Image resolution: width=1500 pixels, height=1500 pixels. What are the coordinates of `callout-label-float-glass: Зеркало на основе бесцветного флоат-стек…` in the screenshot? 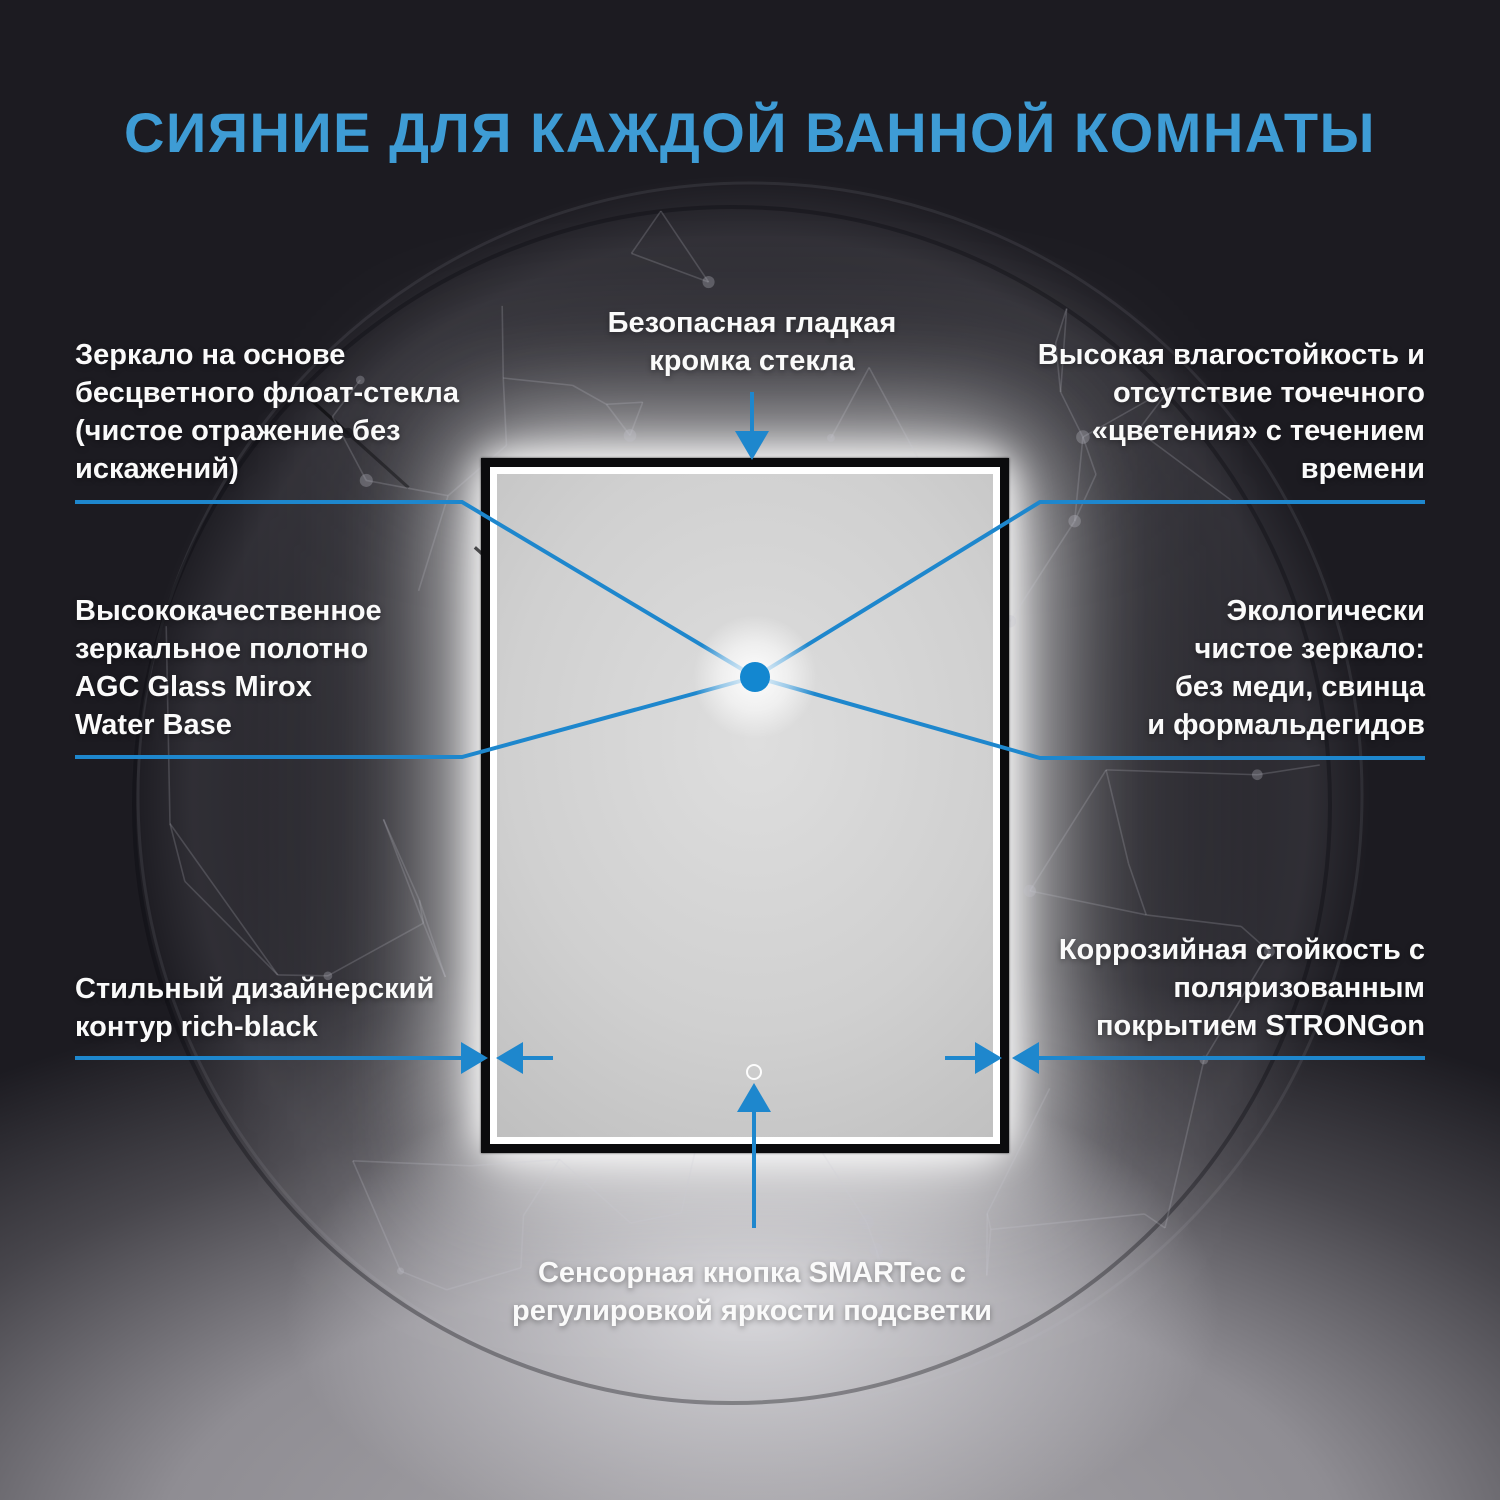 It's located at (267, 412).